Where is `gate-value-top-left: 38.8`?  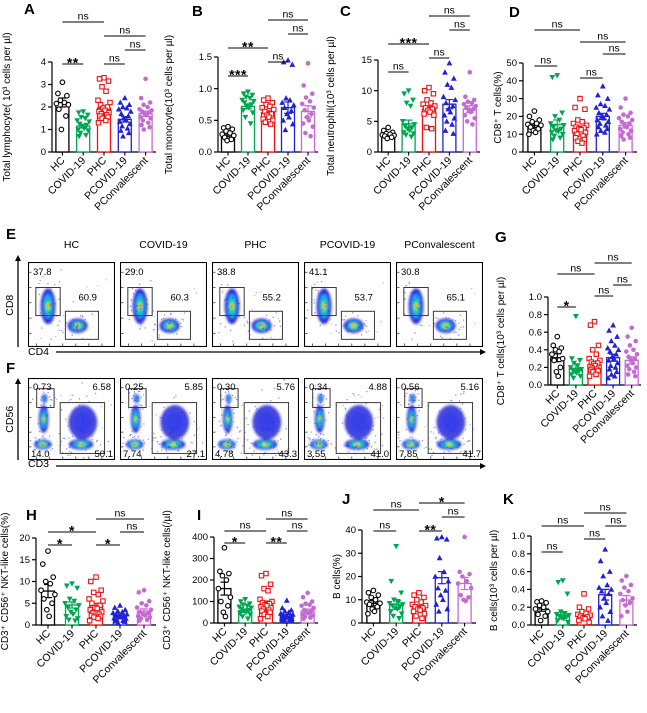 gate-value-top-left: 38.8 is located at coordinates (226, 272).